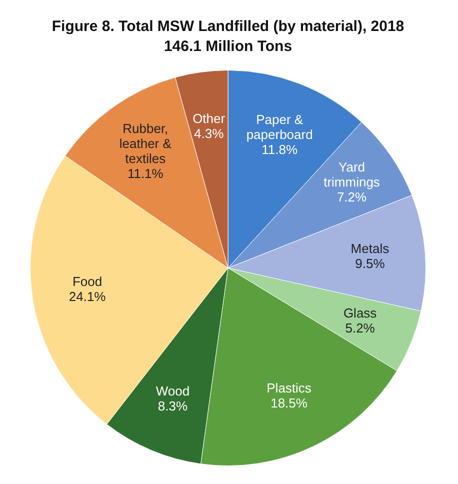  What do you see at coordinates (279, 127) in the screenshot?
I see `slice-label: Paper & paperboard` at bounding box center [279, 127].